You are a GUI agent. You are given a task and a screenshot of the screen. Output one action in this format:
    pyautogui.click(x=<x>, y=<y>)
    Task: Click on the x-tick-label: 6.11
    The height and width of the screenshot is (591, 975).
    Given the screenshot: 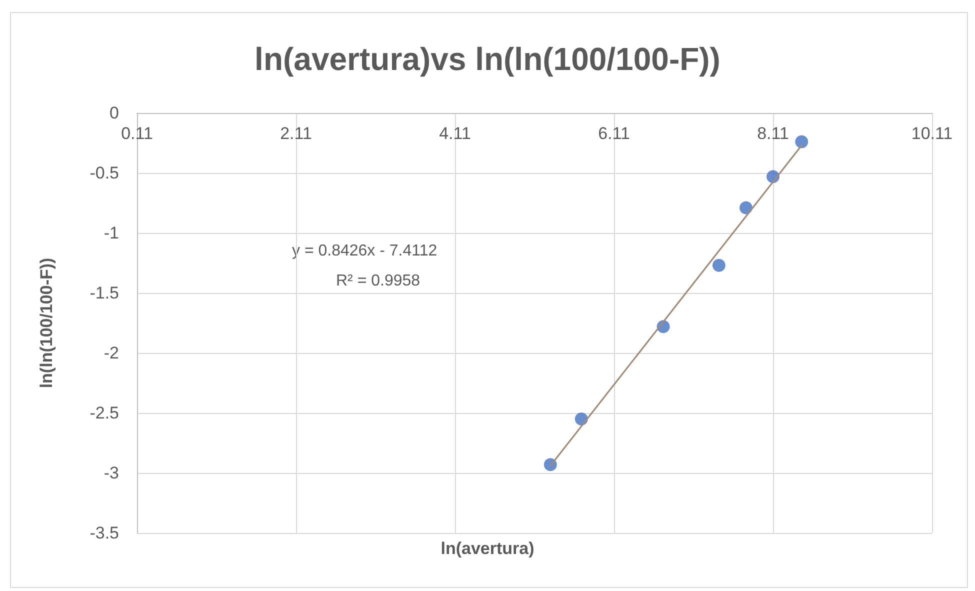 What is the action you would take?
    pyautogui.click(x=614, y=133)
    